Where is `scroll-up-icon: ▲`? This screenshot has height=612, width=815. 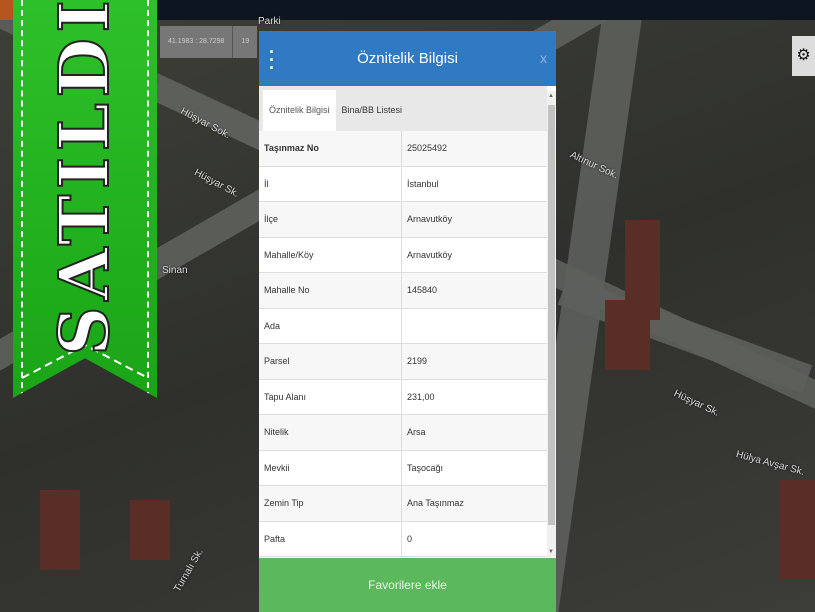
scroll-up-icon: ▲ is located at coordinates (551, 96).